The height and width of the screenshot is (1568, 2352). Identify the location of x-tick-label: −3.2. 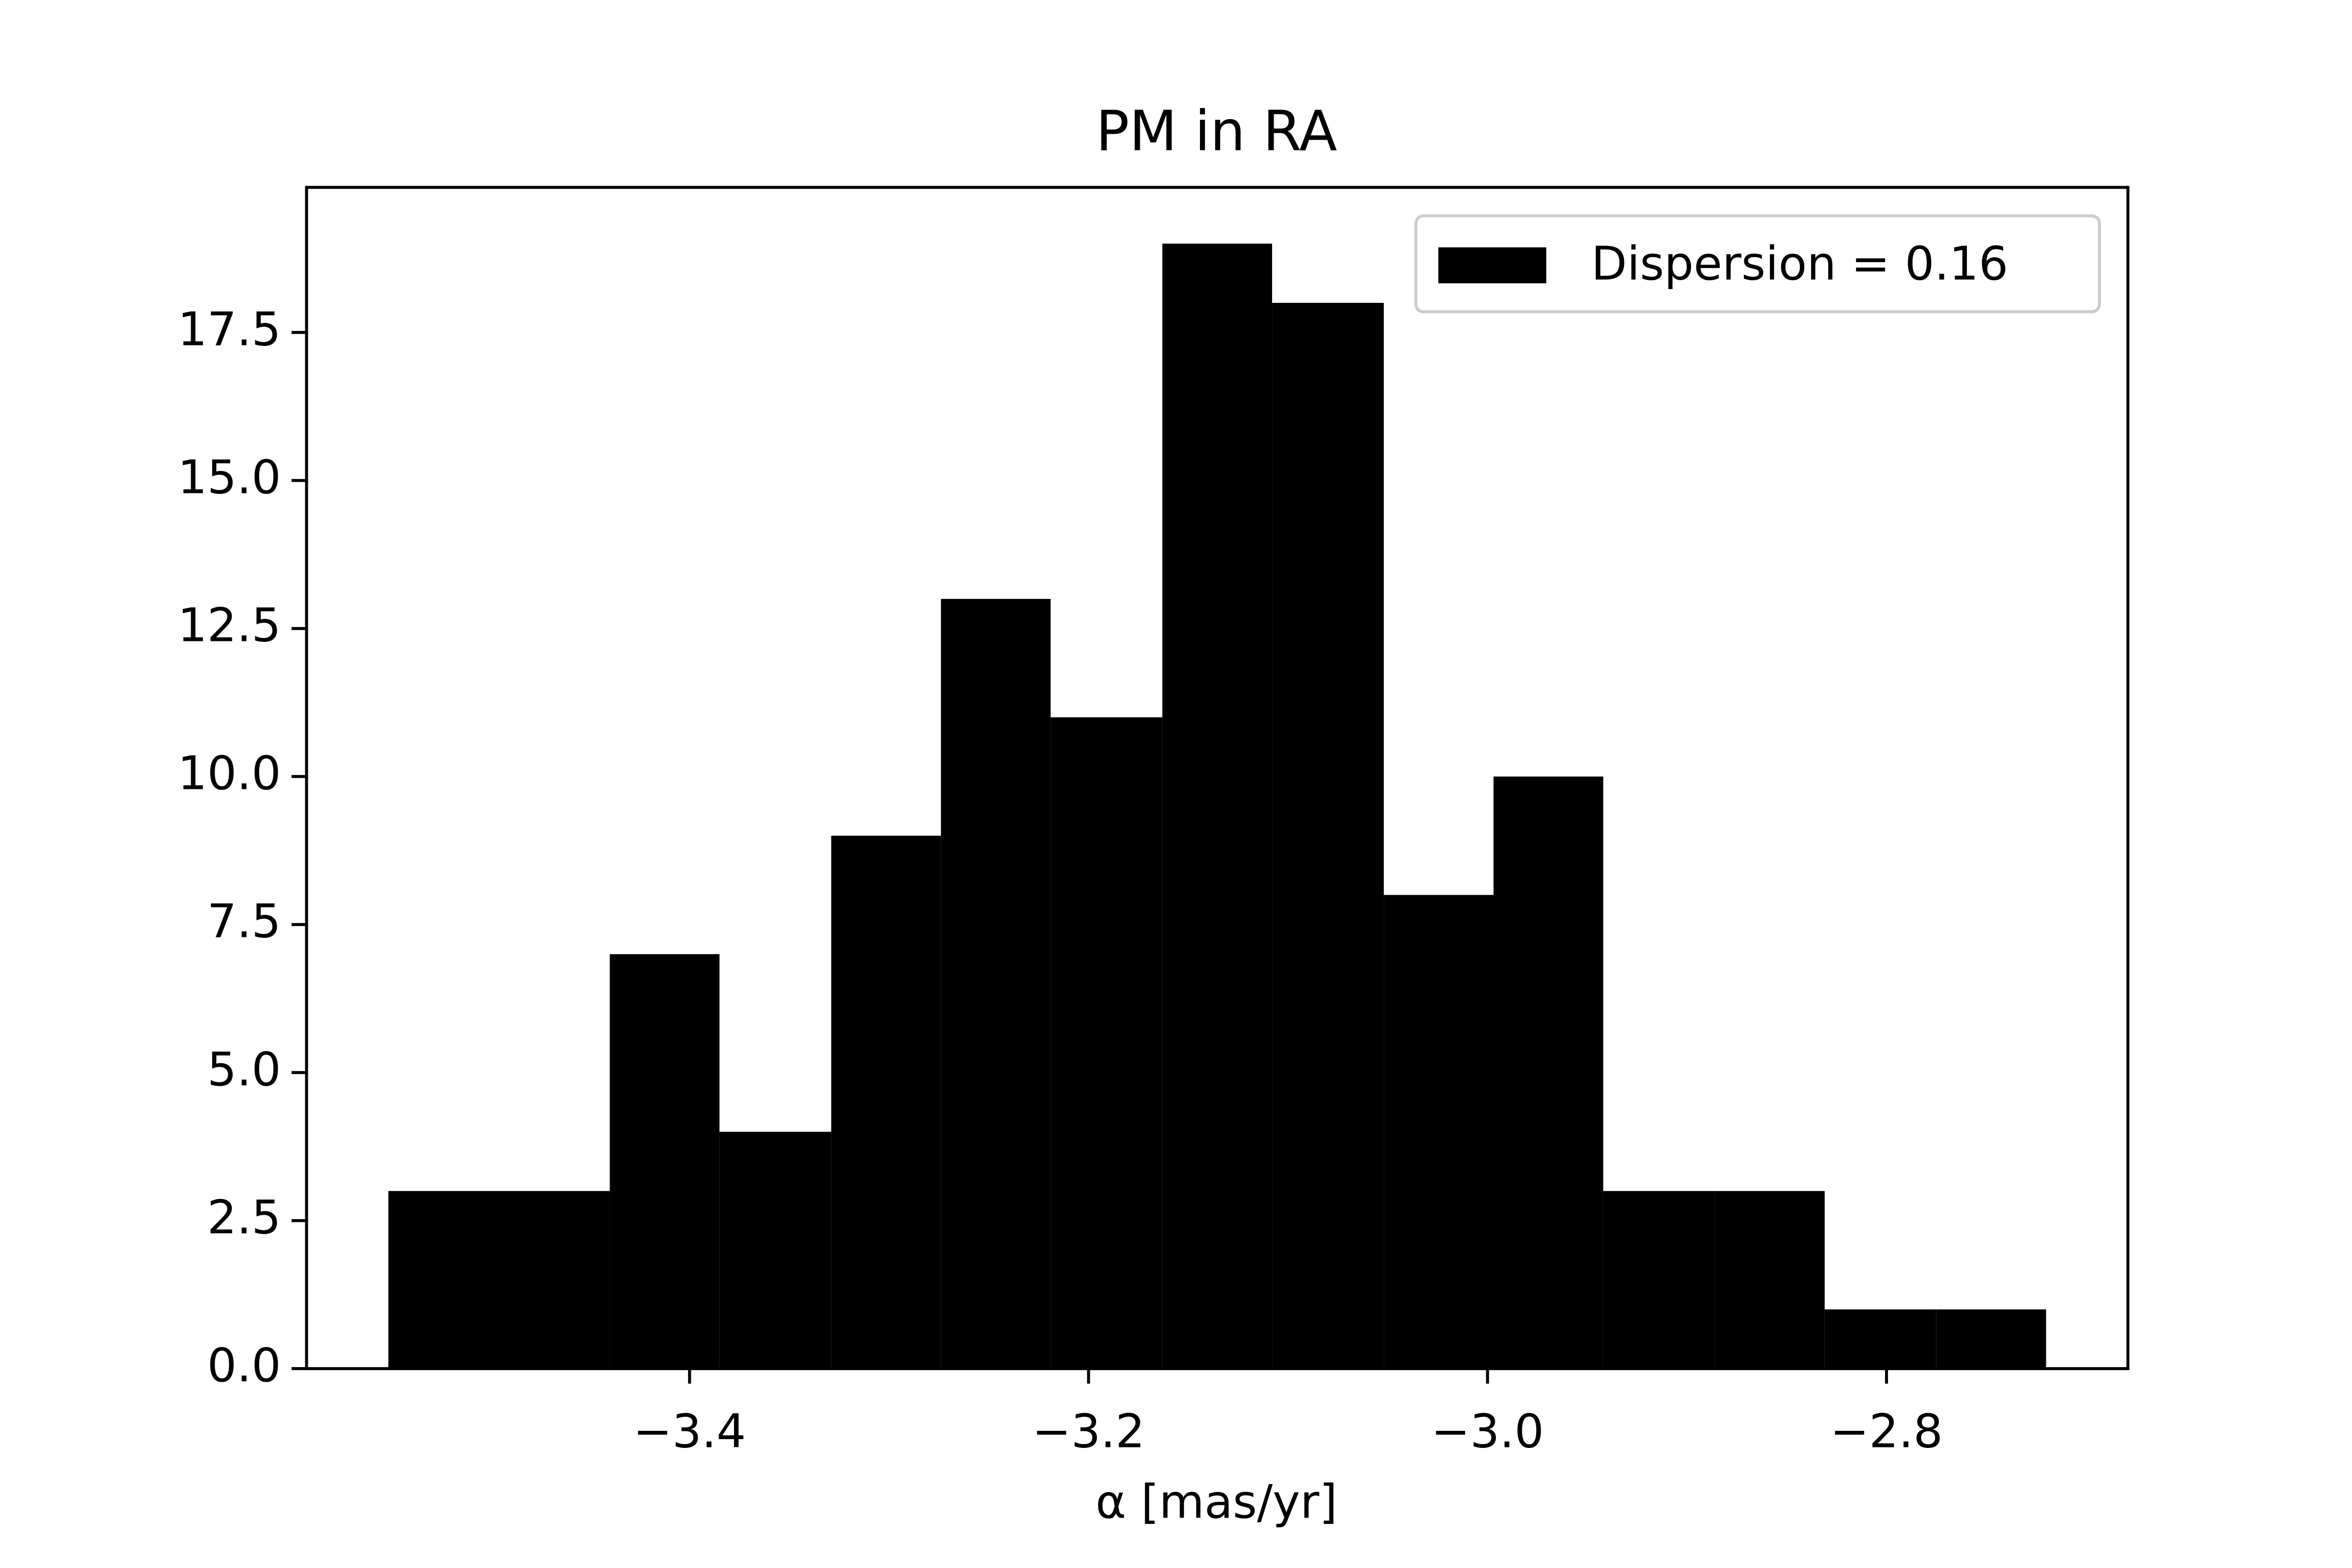
(1088, 1432).